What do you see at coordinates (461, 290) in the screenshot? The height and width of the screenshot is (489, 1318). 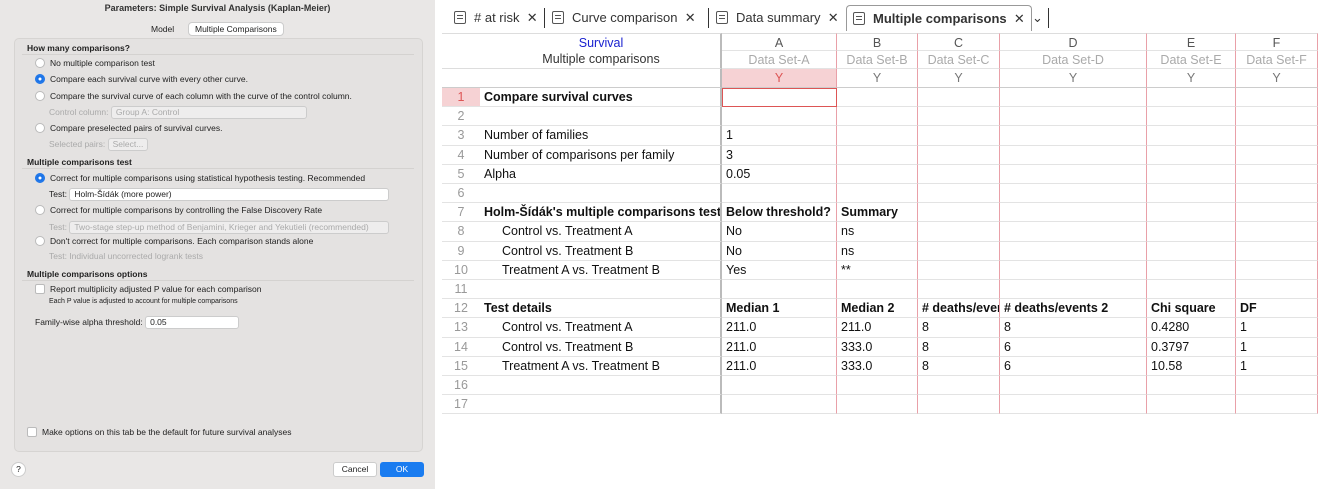 I see `row-number: 11` at bounding box center [461, 290].